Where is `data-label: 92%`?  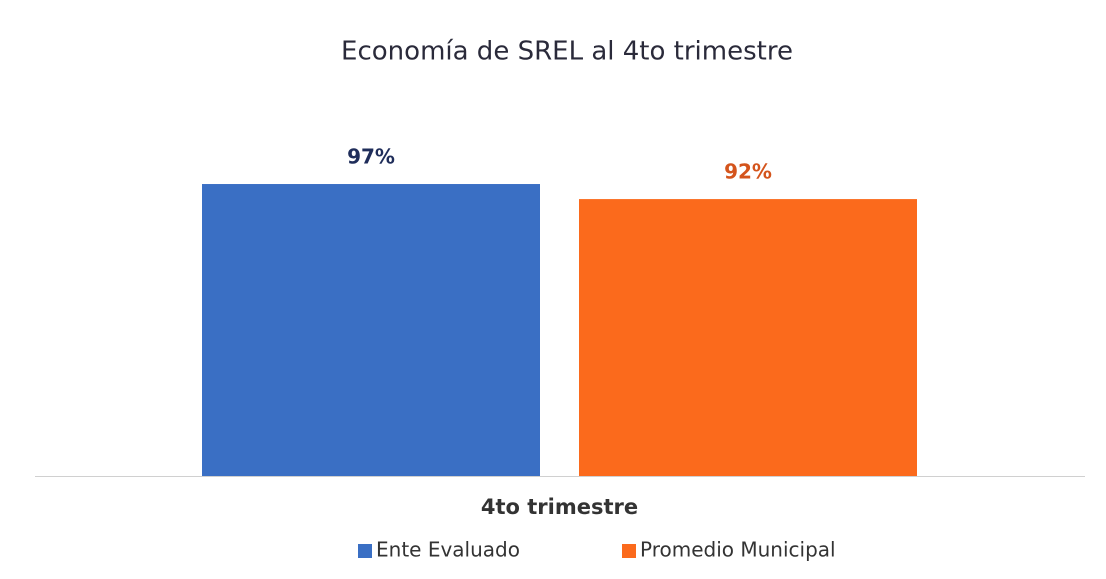 data-label: 92% is located at coordinates (748, 172).